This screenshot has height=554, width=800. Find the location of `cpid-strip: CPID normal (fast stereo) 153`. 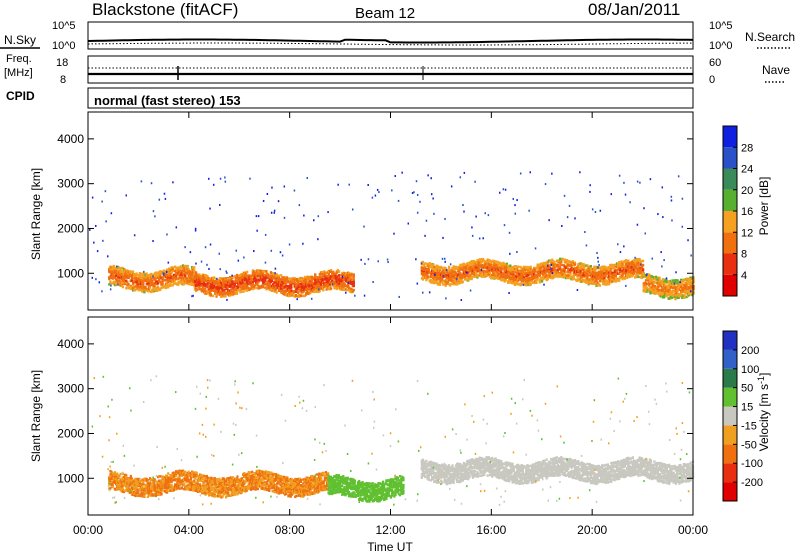

cpid-strip: CPID normal (fast stereo) 153 is located at coordinates (350, 98).